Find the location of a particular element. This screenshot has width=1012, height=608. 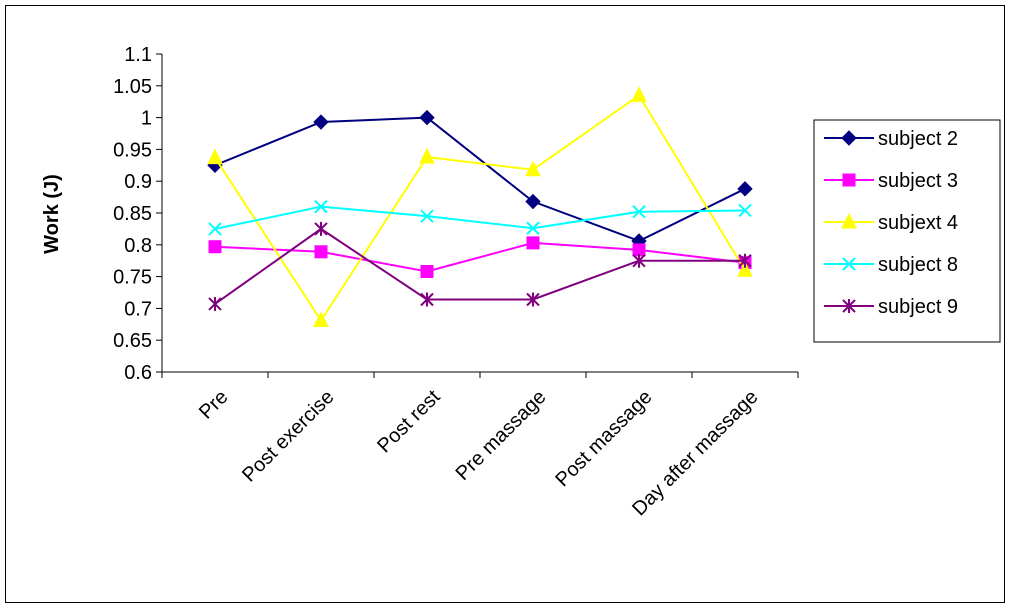

legend-entry: subject 3 is located at coordinates (891, 181).